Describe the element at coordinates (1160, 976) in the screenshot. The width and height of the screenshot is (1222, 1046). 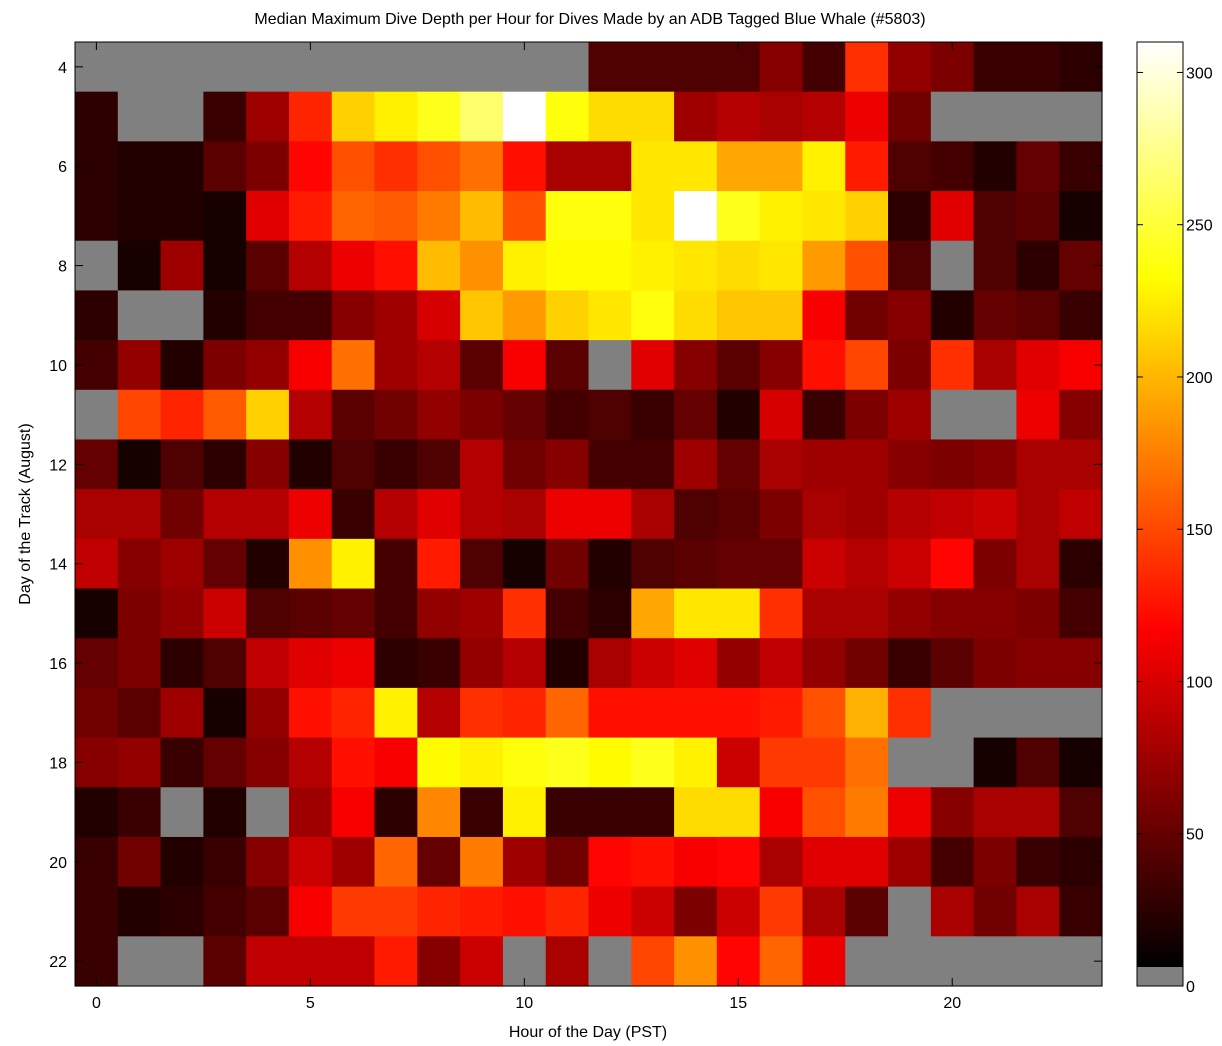
I see `colorbar-no-data-swatch` at that location.